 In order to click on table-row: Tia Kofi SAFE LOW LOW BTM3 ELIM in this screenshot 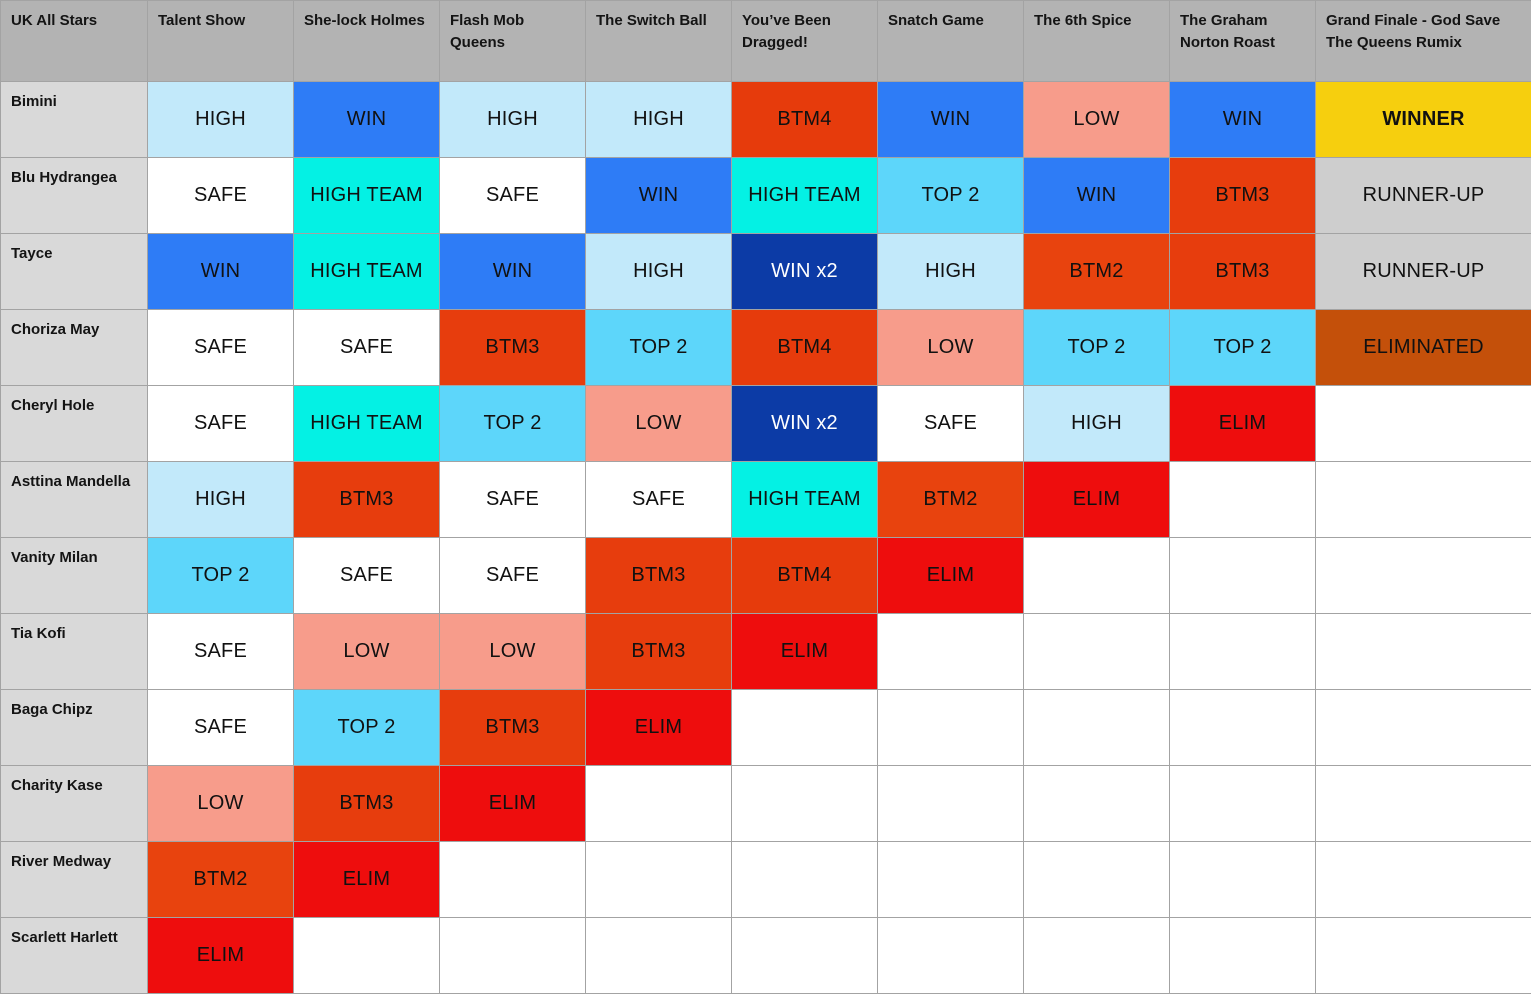, I will do `click(765, 651)`.